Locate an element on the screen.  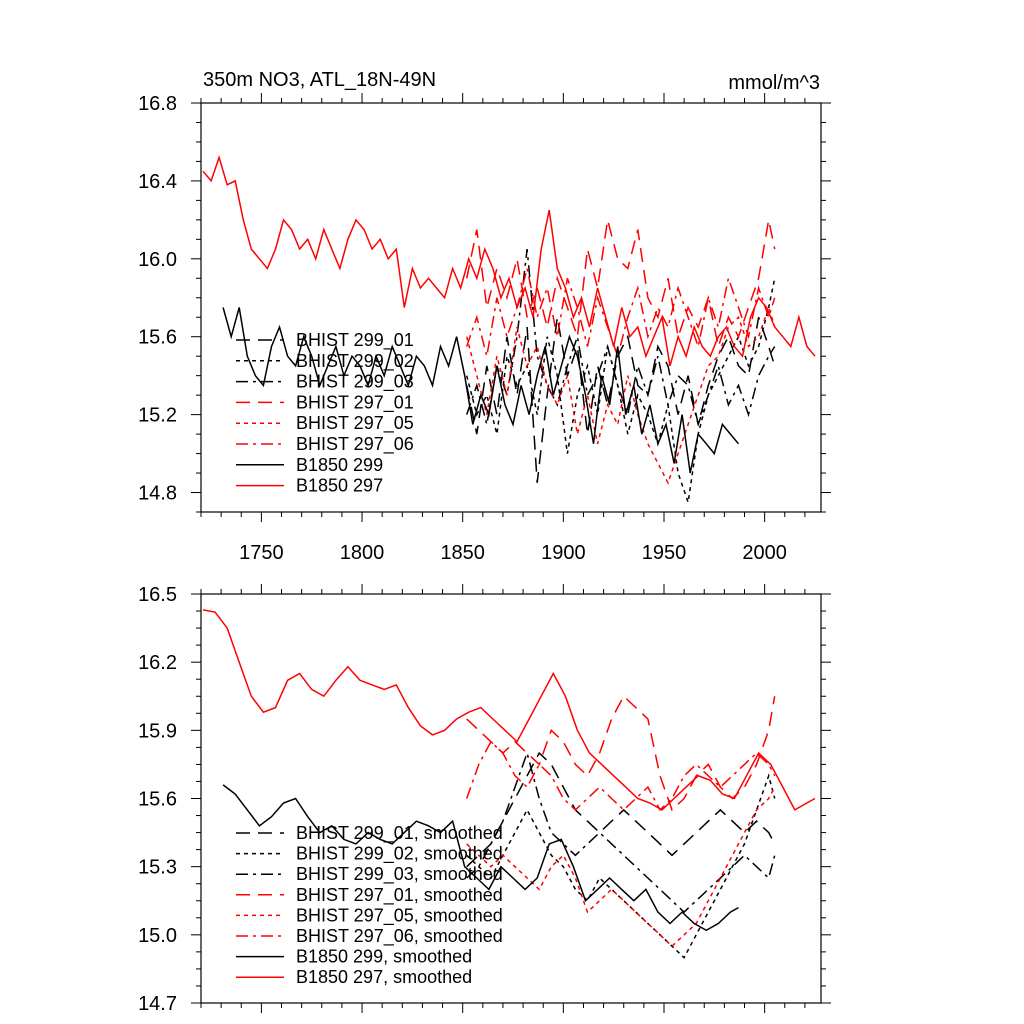
legend-label: B1850 299 is located at coordinates (339, 465).